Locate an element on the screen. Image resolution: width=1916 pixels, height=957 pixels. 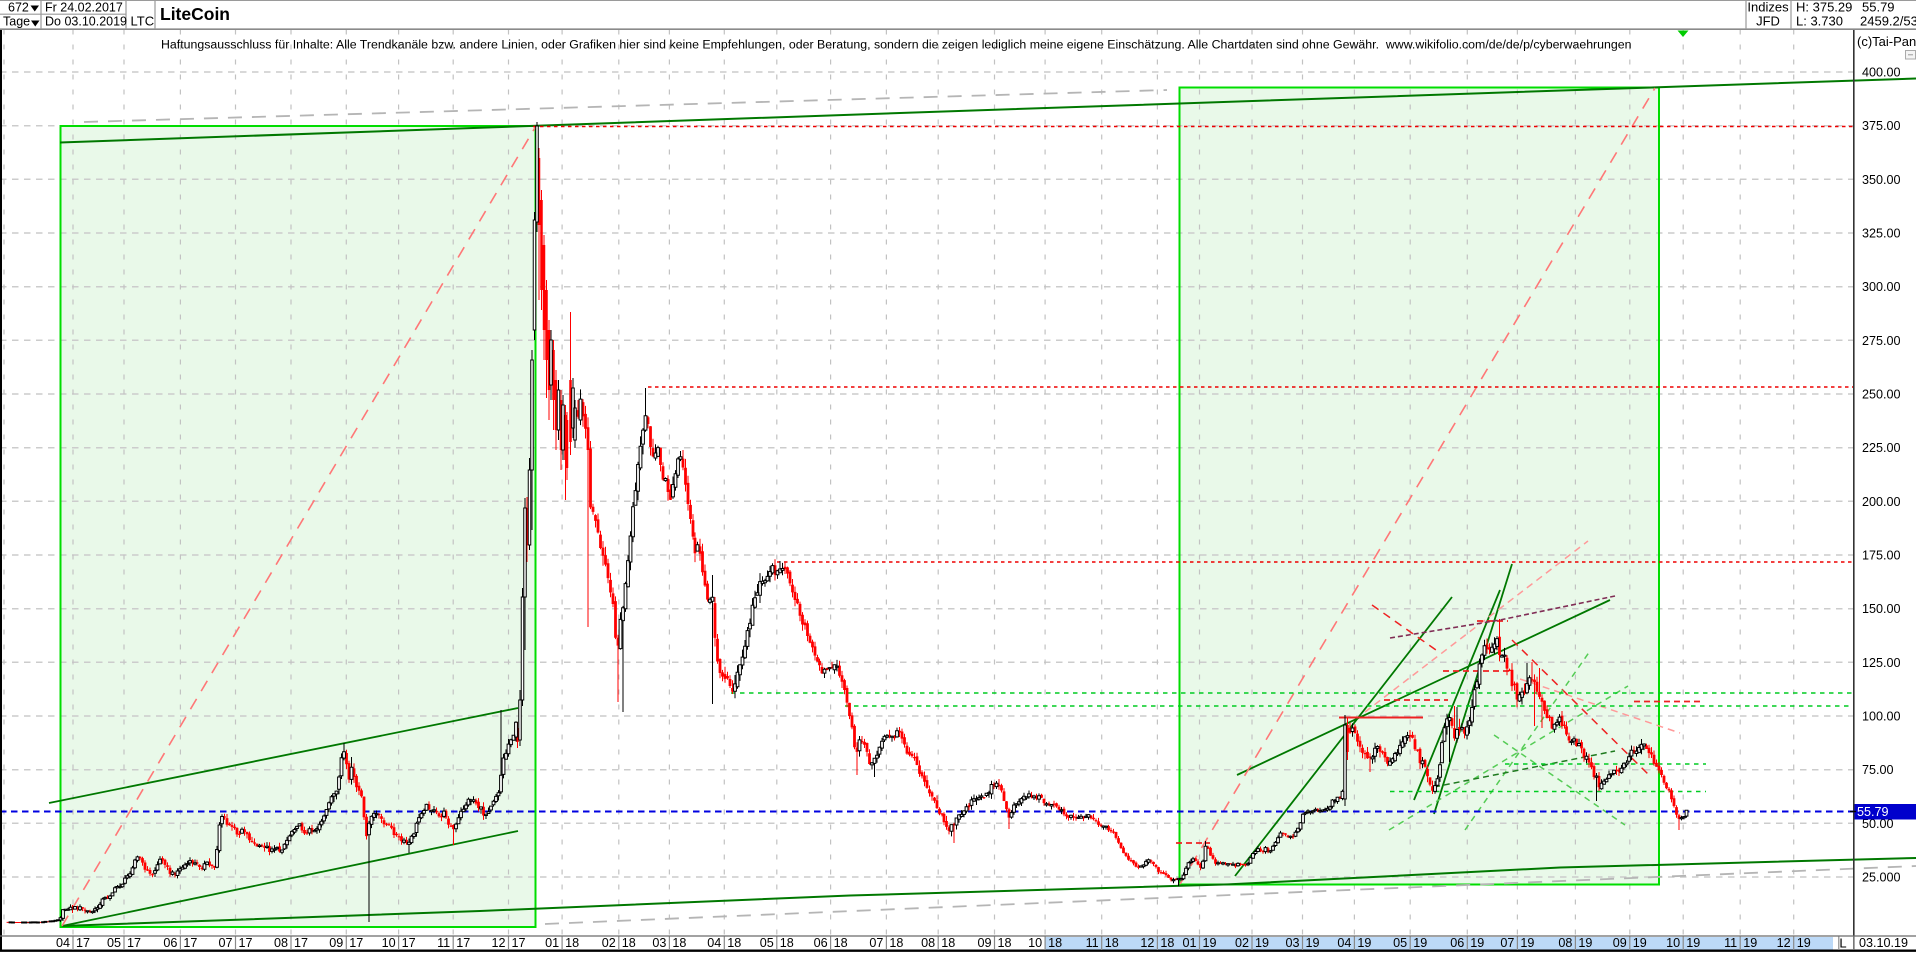
svg-text: 125.00 is located at coordinates (1881, 663).